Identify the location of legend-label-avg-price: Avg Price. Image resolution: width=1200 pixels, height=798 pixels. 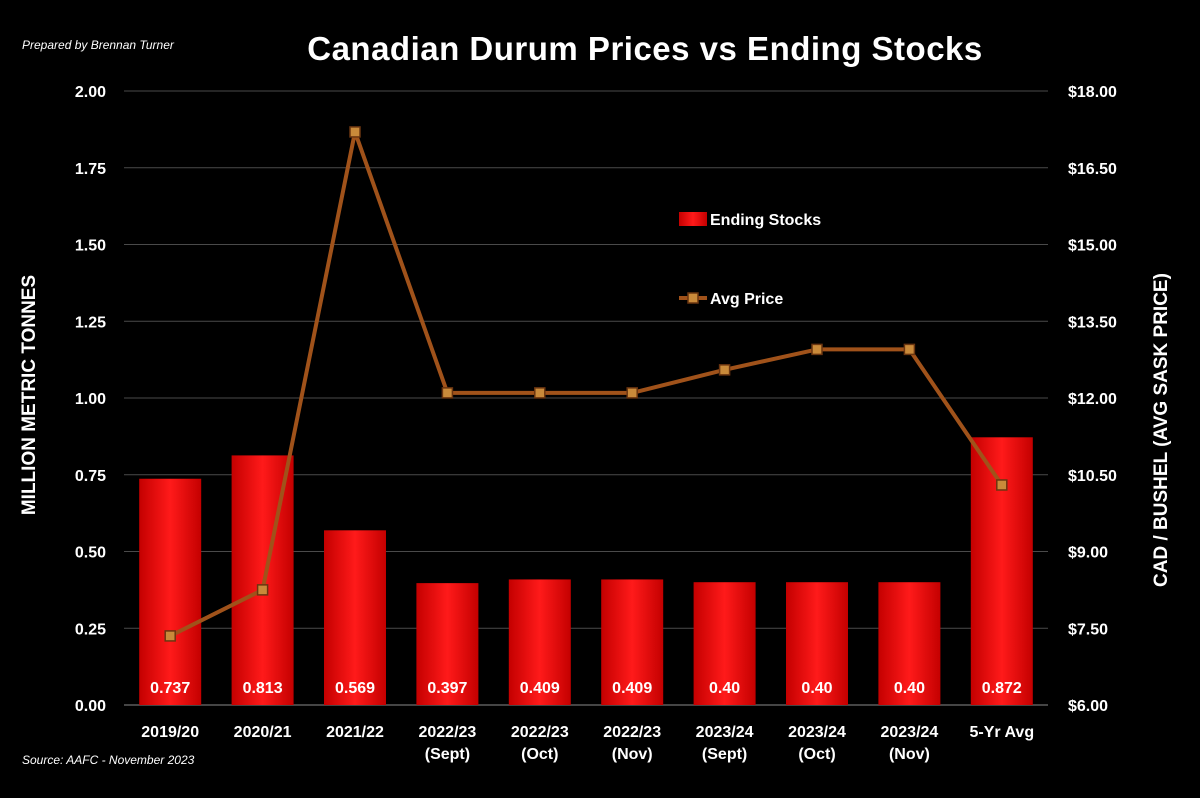
(746, 299).